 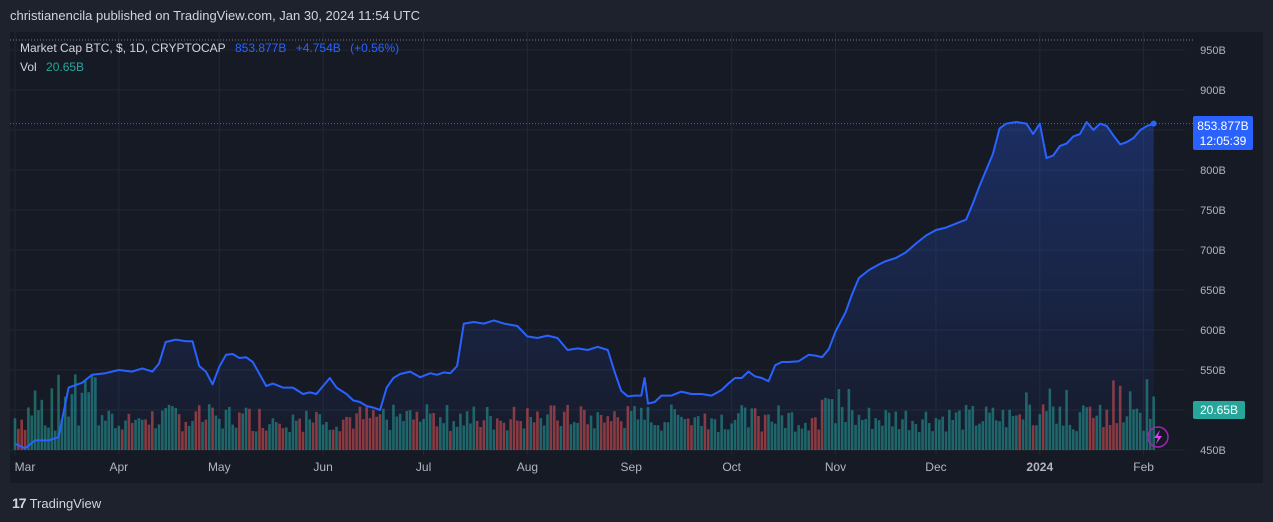 I want to click on last-value: 853.877B, so click(x=260, y=48).